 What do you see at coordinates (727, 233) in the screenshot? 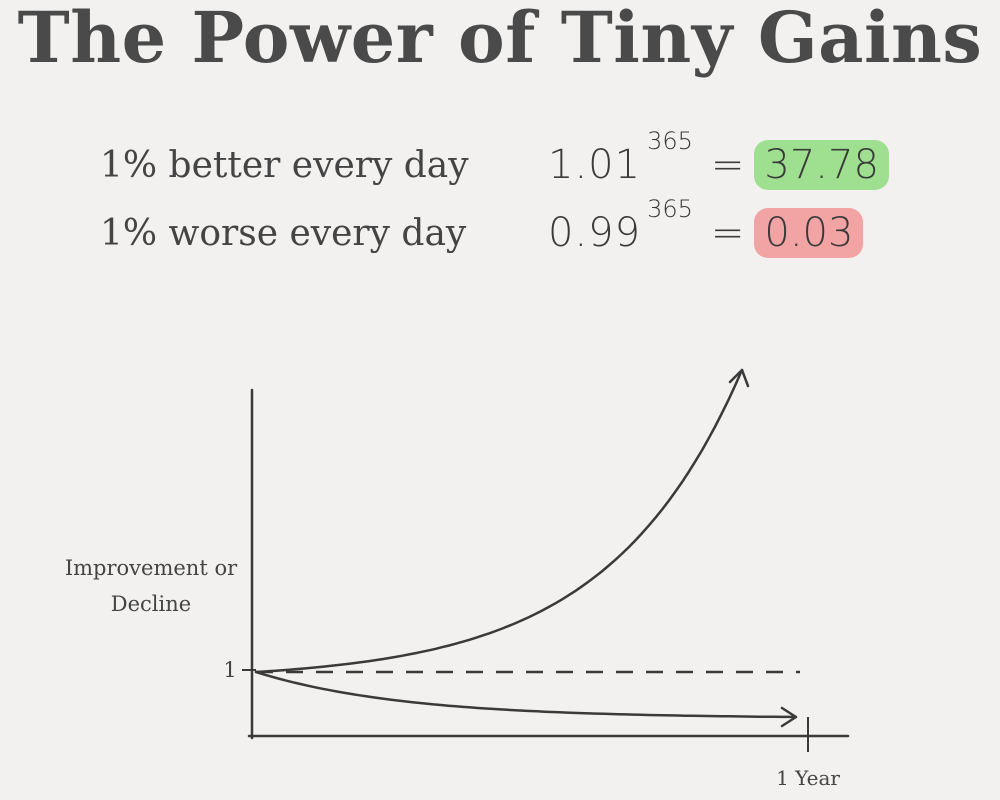
I see `equation-worse-equals: =` at bounding box center [727, 233].